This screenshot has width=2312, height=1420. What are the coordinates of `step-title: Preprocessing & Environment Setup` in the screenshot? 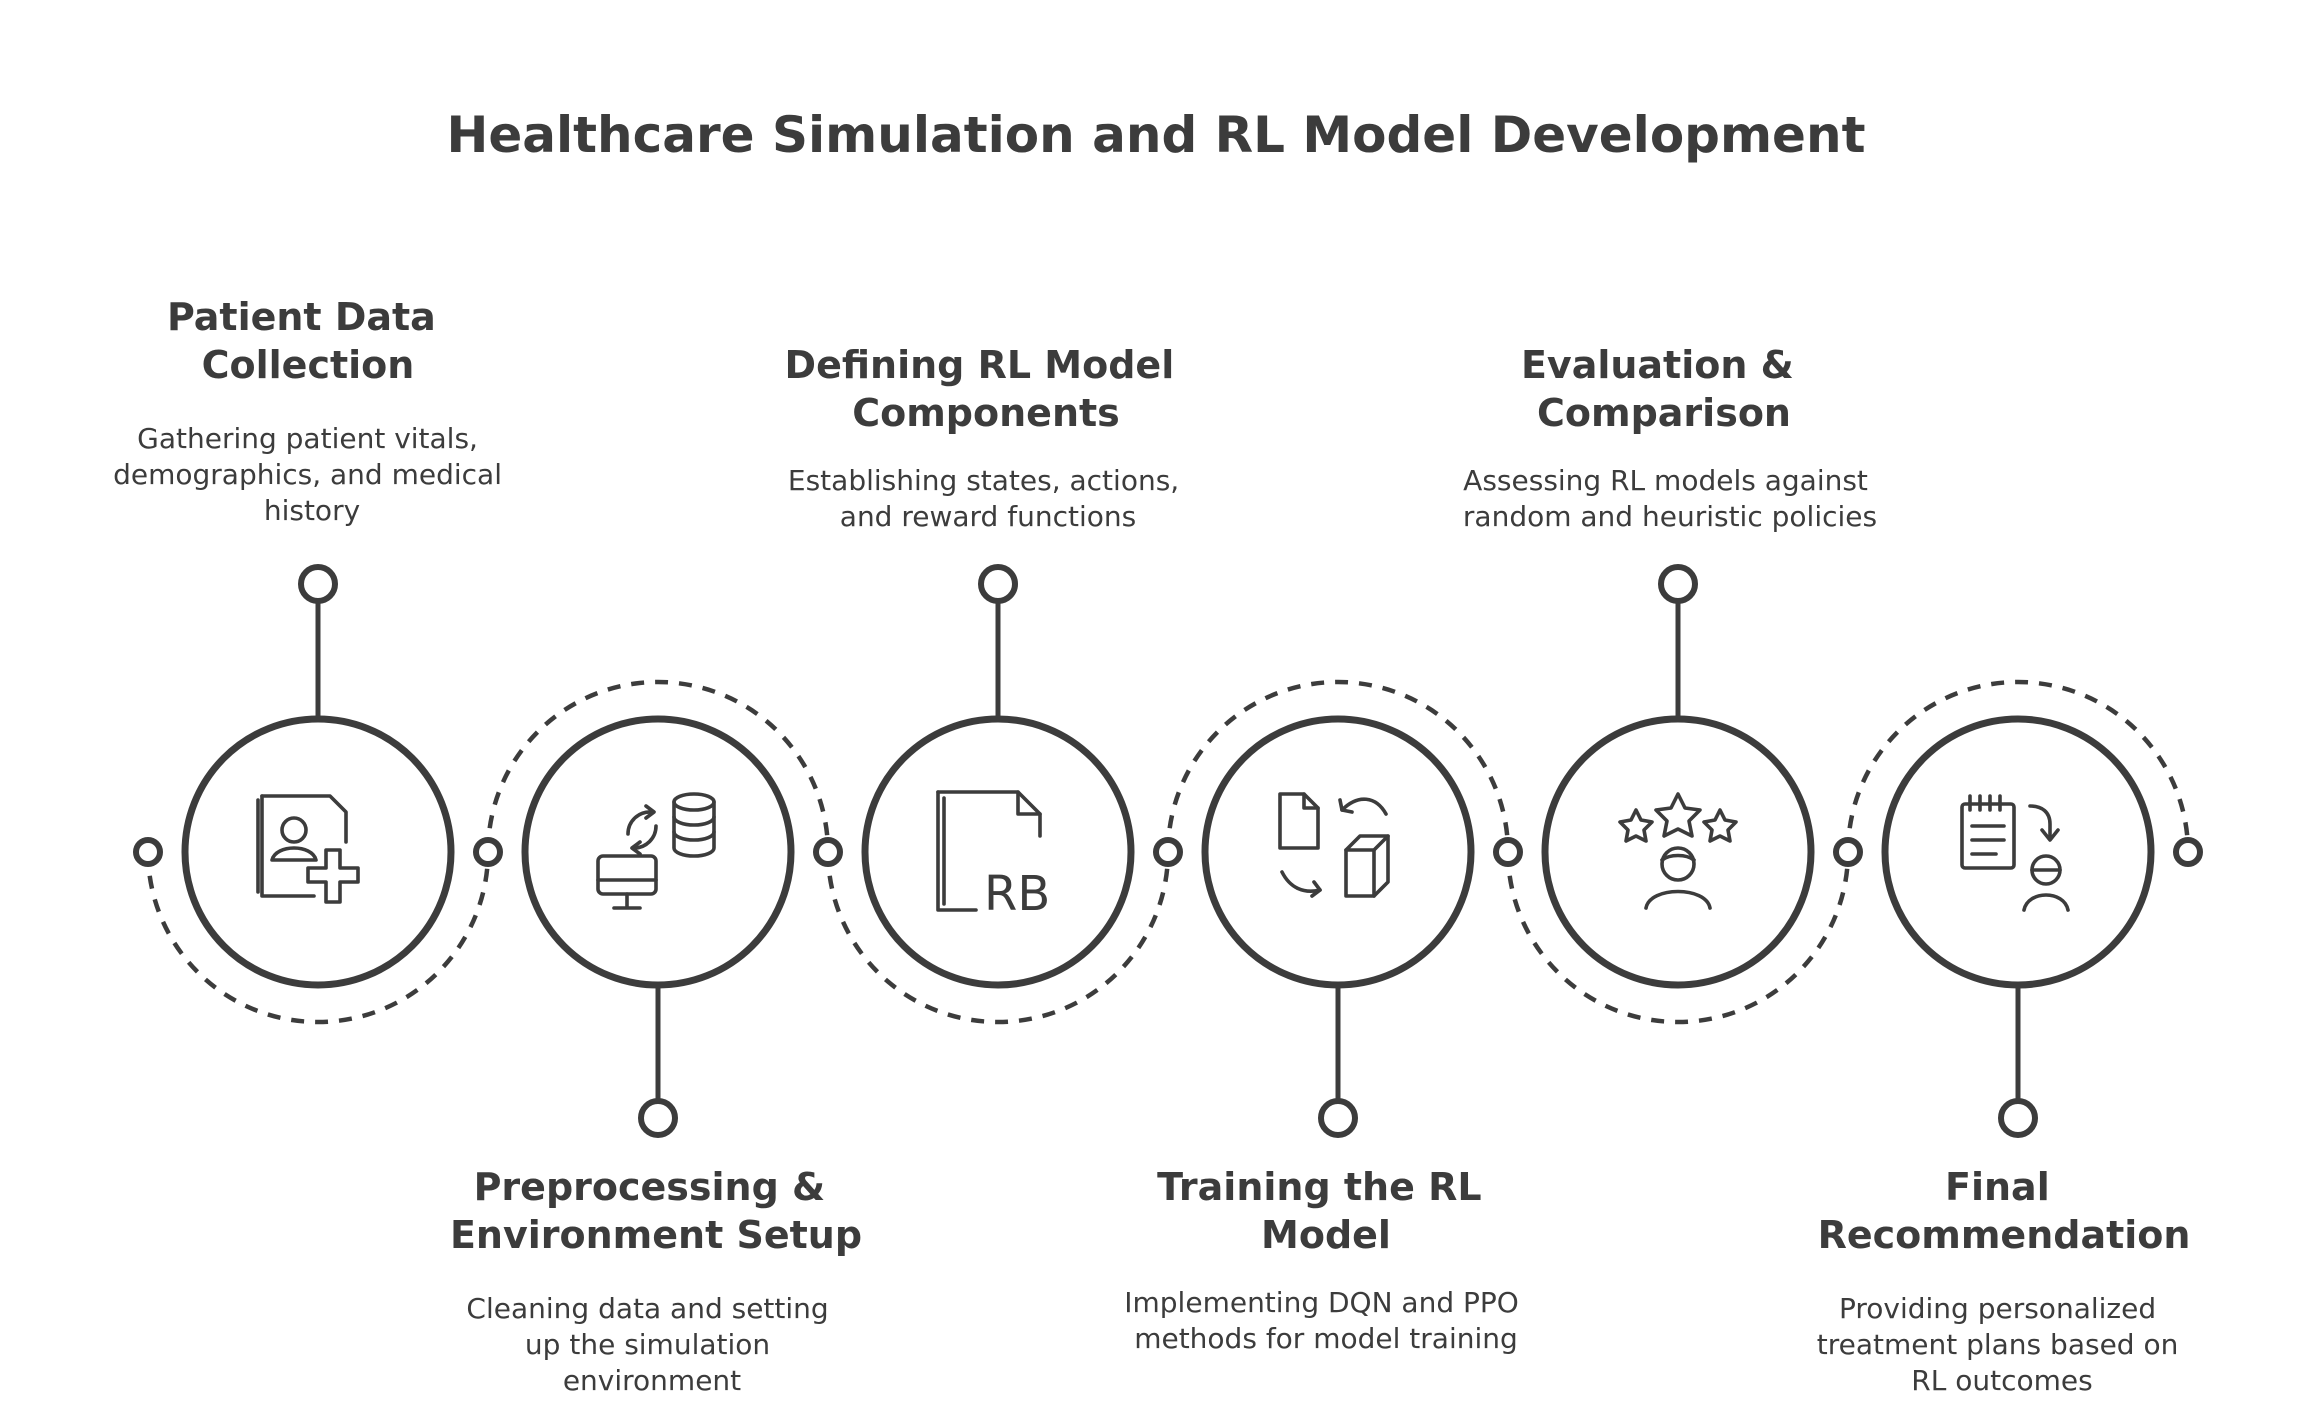 It's located at (656, 1211).